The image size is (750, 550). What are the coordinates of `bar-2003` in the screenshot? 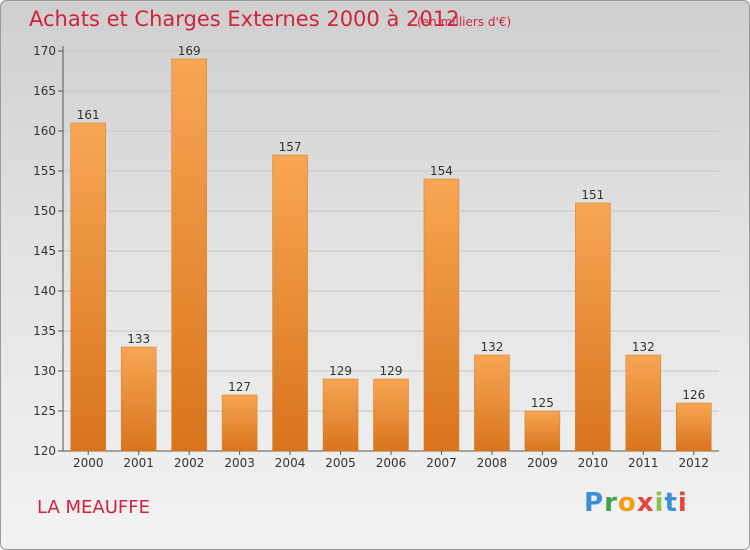 It's located at (239, 423).